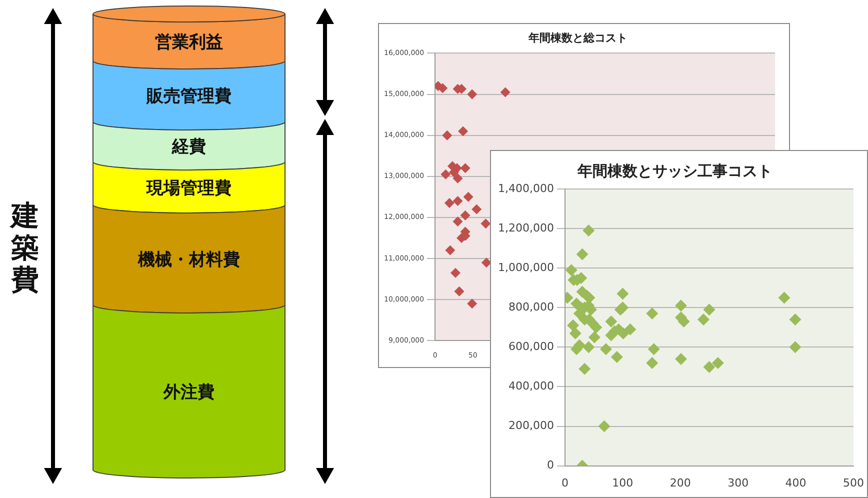  What do you see at coordinates (531, 347) in the screenshot?
I see `y-tick-label: 600,000` at bounding box center [531, 347].